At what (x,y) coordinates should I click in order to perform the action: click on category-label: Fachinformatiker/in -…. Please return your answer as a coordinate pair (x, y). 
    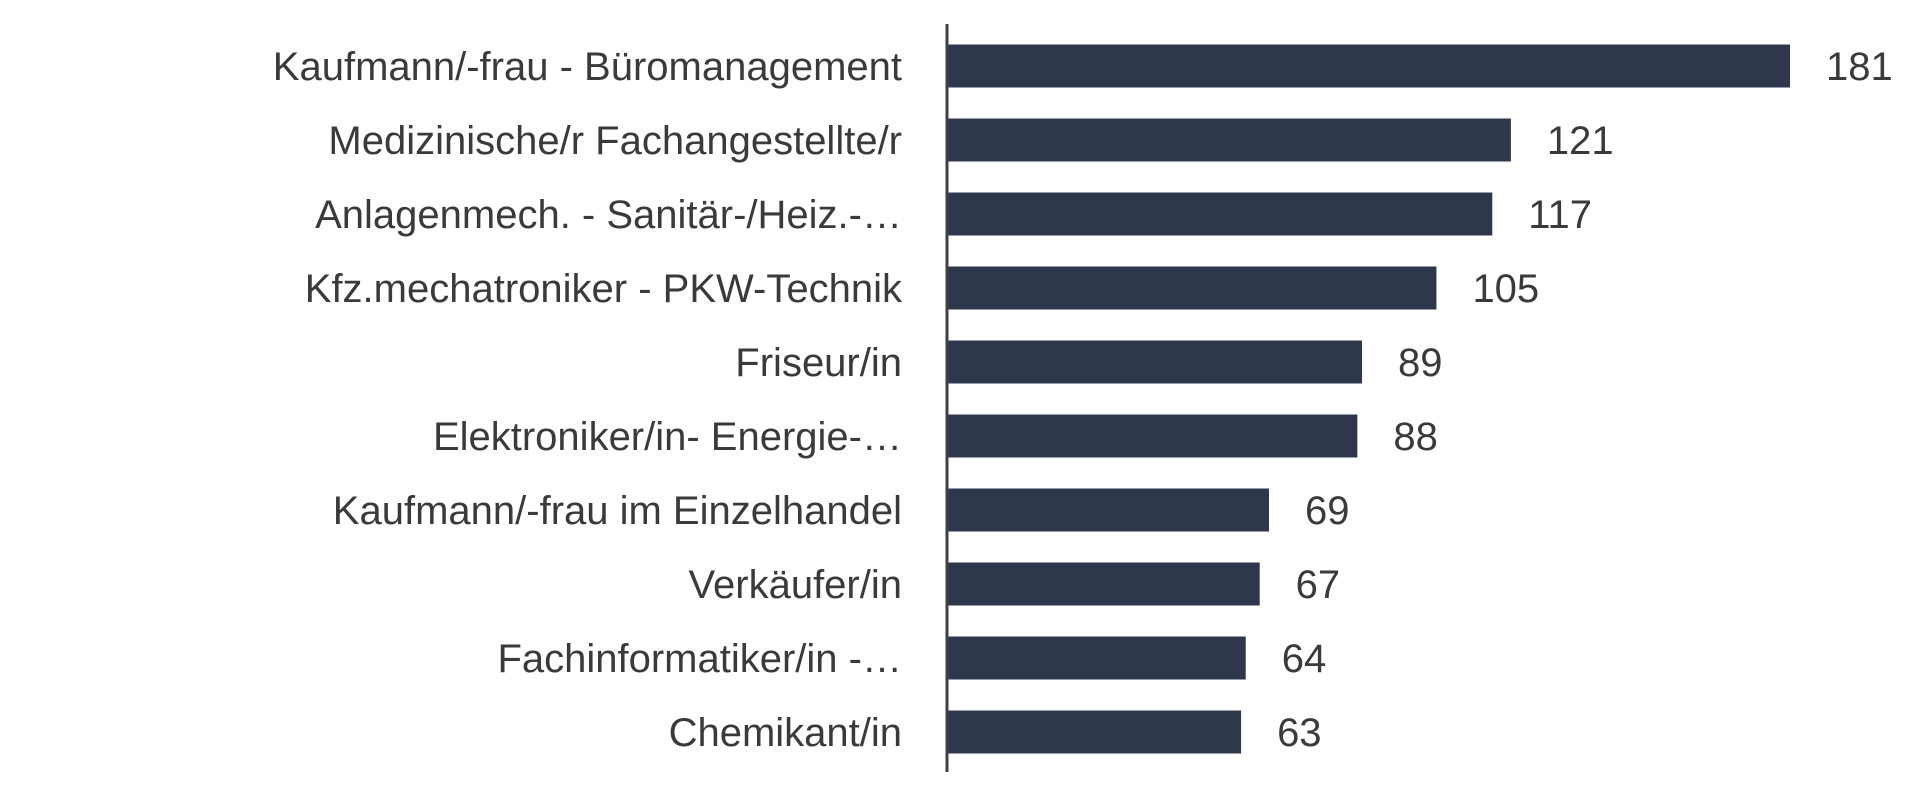
    Looking at the image, I should click on (699, 659).